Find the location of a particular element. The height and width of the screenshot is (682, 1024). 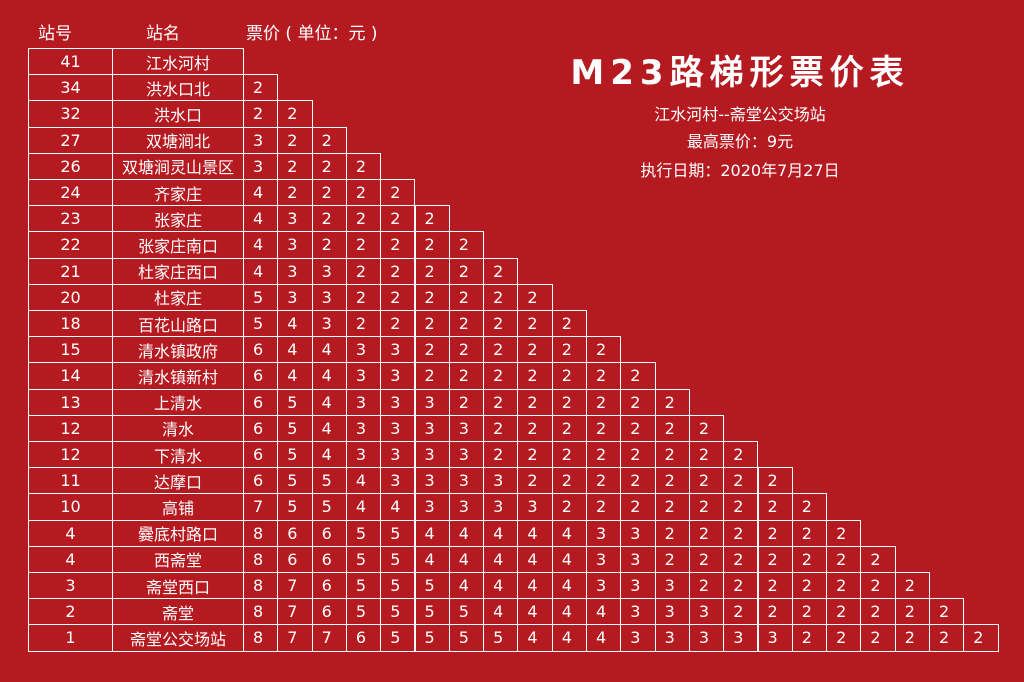

header-station-no: 站号 is located at coordinates (55, 34).